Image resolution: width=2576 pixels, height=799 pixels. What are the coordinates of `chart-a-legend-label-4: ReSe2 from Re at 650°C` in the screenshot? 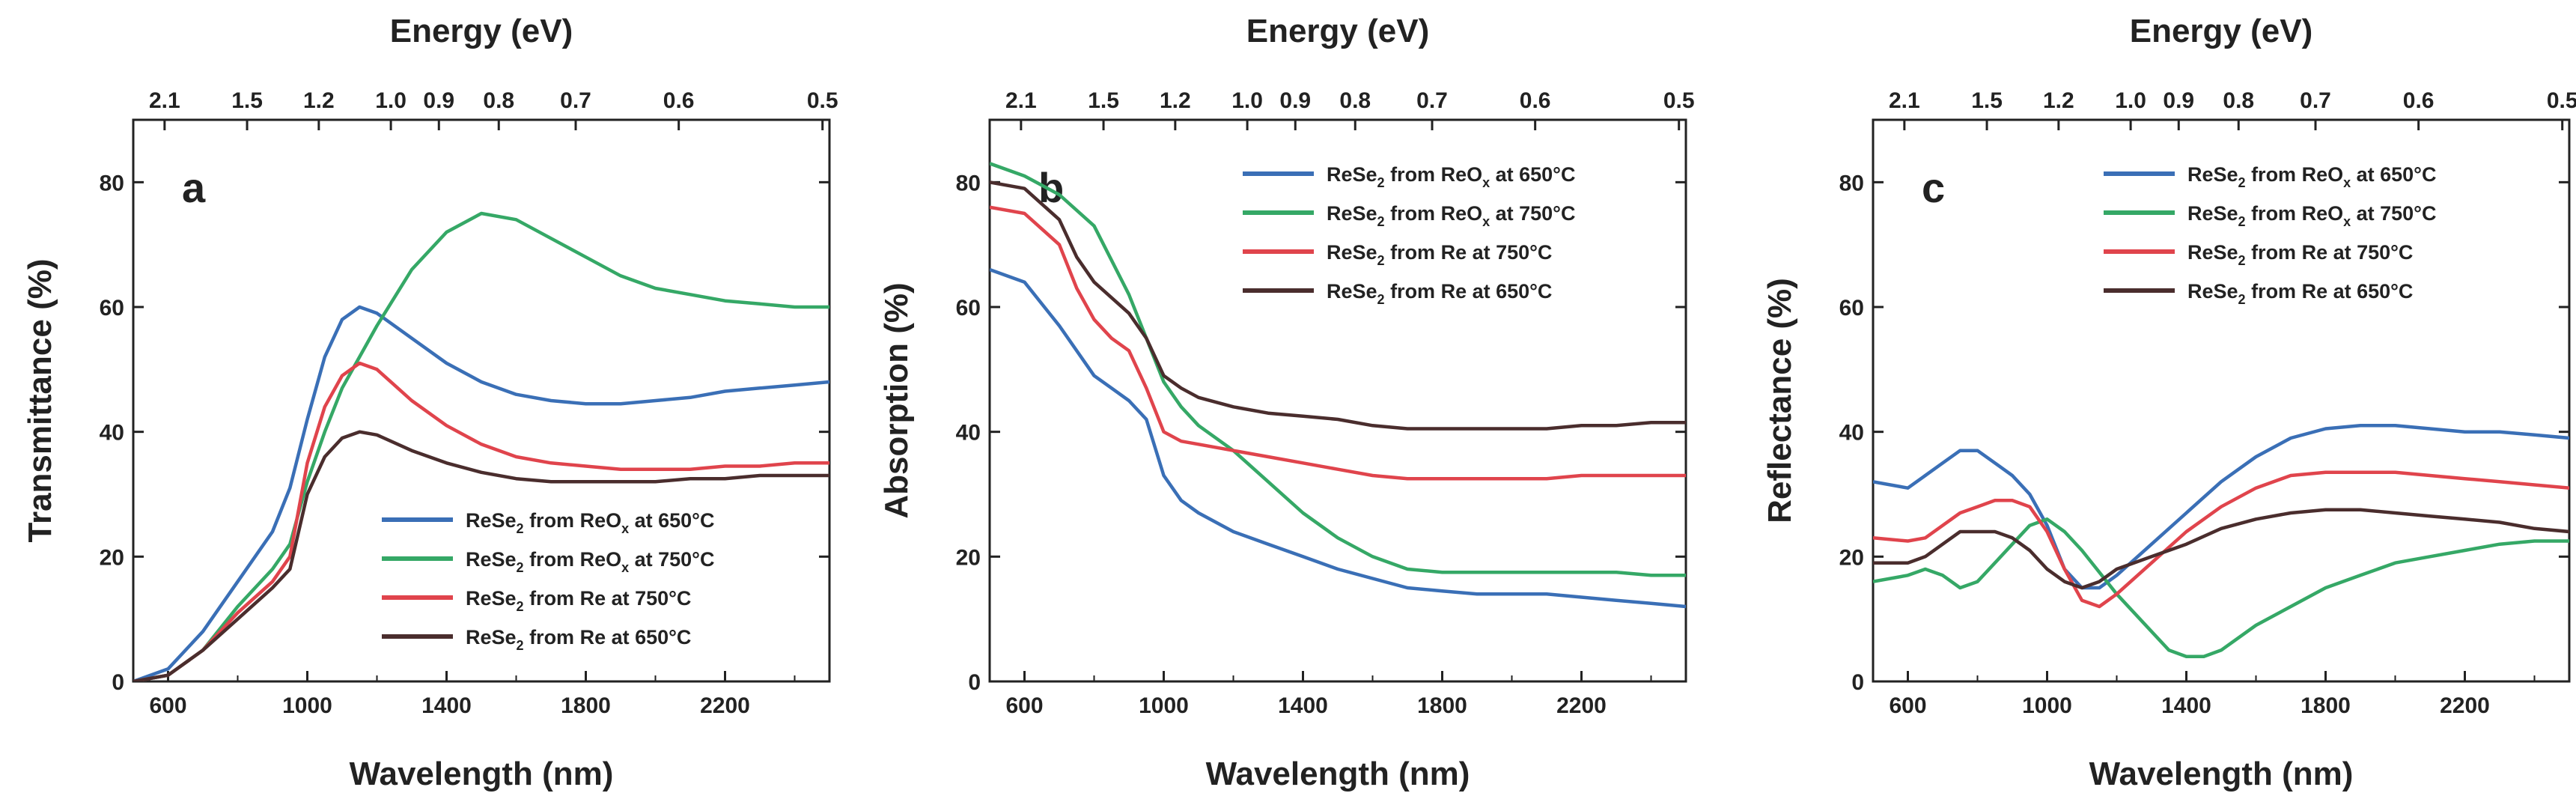 It's located at (578, 640).